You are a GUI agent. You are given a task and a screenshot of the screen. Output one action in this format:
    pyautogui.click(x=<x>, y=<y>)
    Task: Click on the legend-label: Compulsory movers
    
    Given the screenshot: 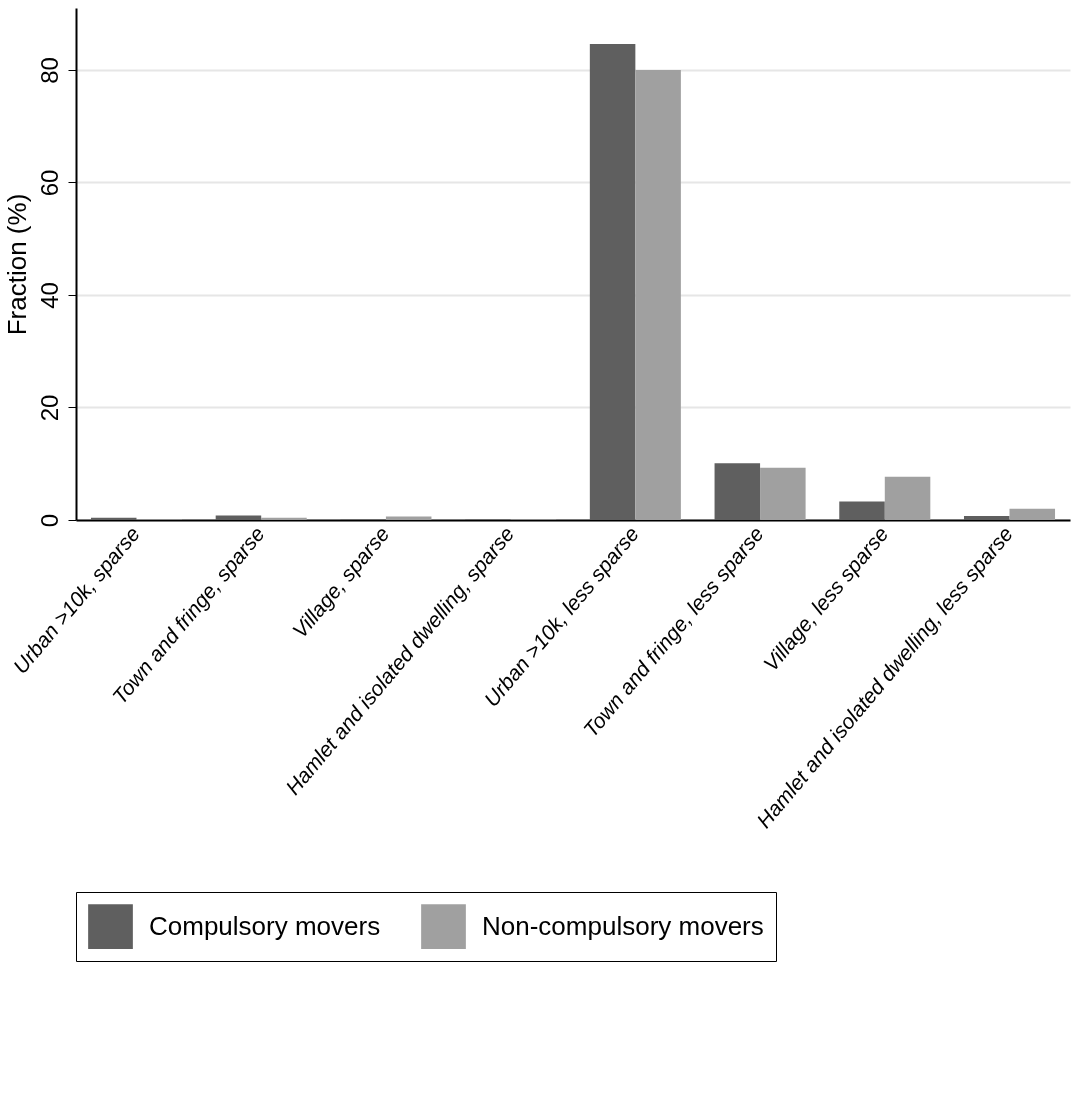 What is the action you would take?
    pyautogui.click(x=265, y=925)
    